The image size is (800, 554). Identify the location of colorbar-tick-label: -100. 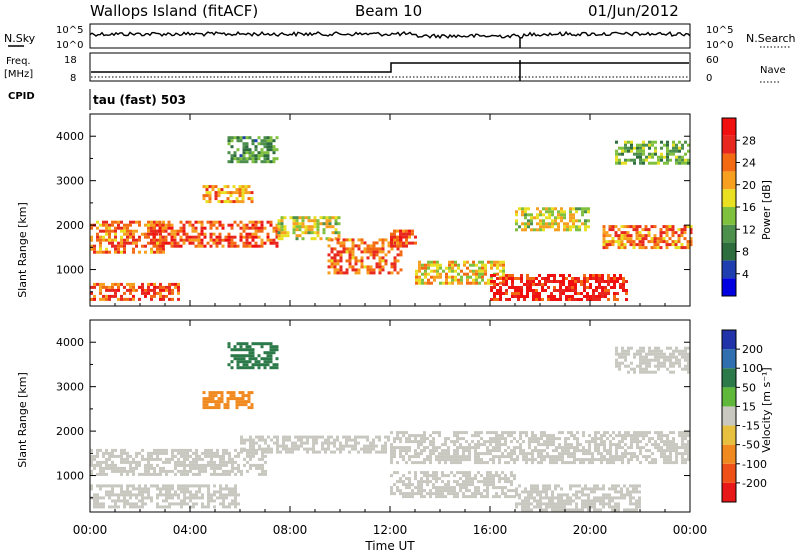
(754, 464).